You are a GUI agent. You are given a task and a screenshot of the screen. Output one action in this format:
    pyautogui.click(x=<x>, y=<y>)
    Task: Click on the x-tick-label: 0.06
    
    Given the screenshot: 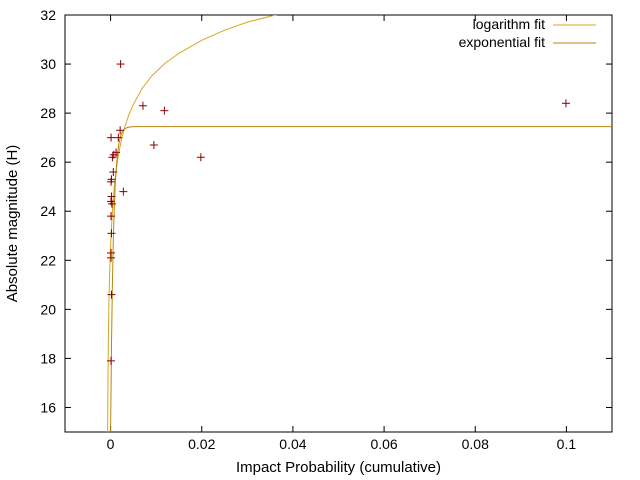 What is the action you would take?
    pyautogui.click(x=383, y=444)
    